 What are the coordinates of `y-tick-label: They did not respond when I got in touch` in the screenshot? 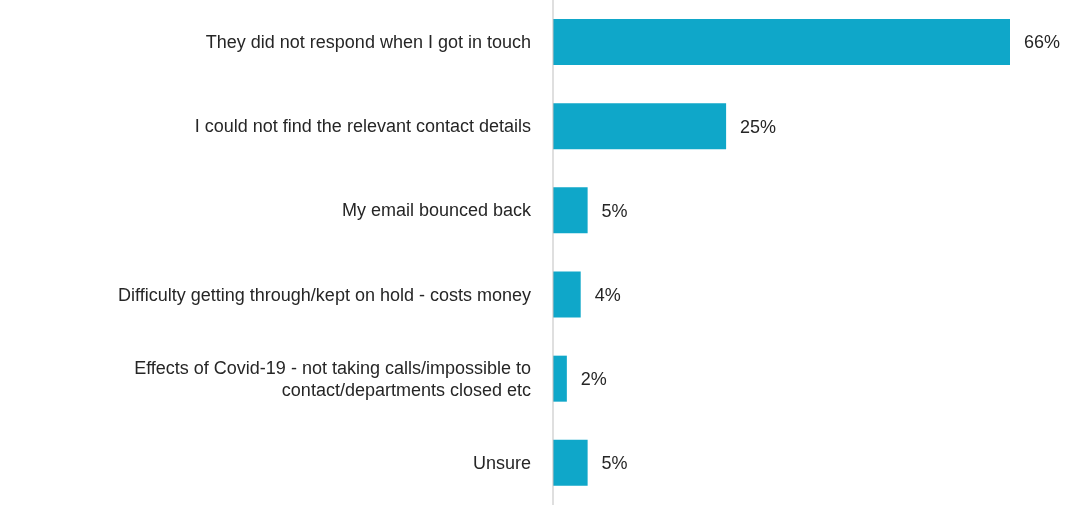 It's located at (368, 42).